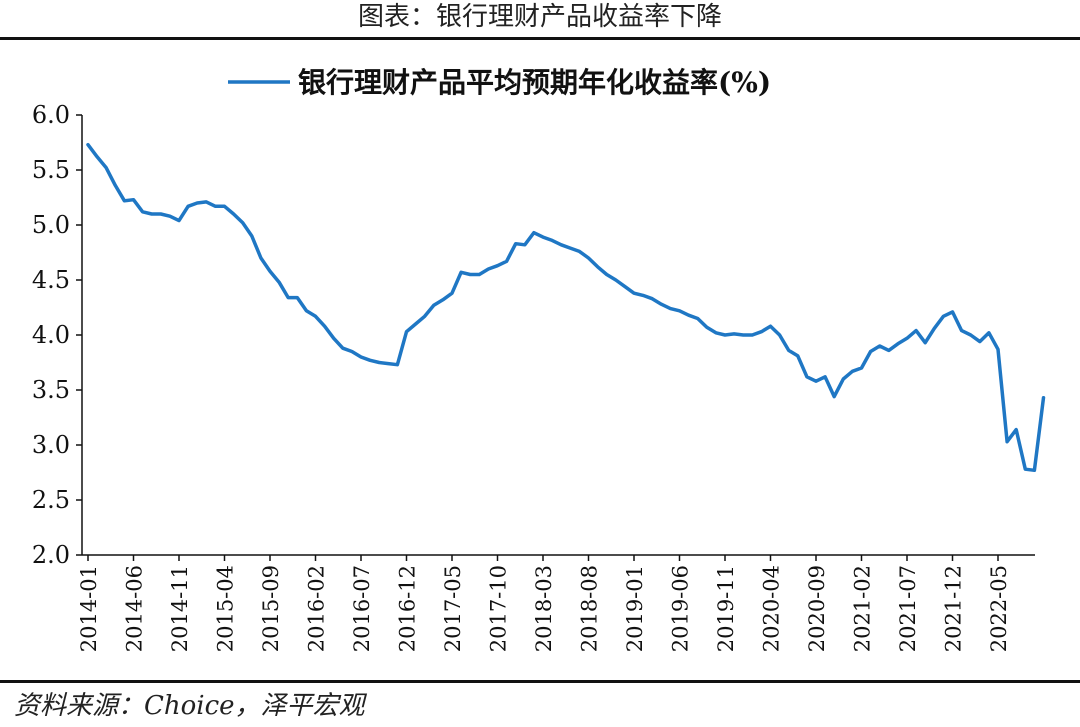  Describe the element at coordinates (89, 608) in the screenshot. I see `x-tick-label: 2014-01` at that location.